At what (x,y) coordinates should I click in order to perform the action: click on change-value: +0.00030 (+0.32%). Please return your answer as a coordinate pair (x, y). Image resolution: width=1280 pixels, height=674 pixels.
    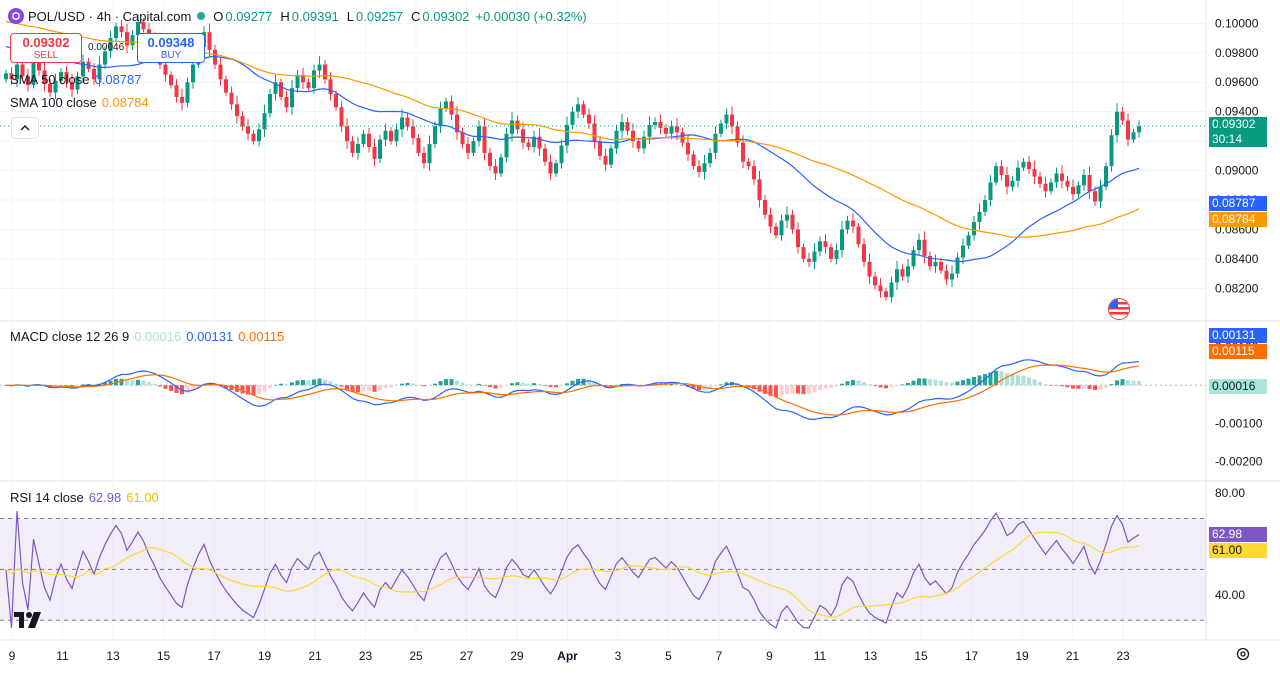
    Looking at the image, I should click on (531, 16).